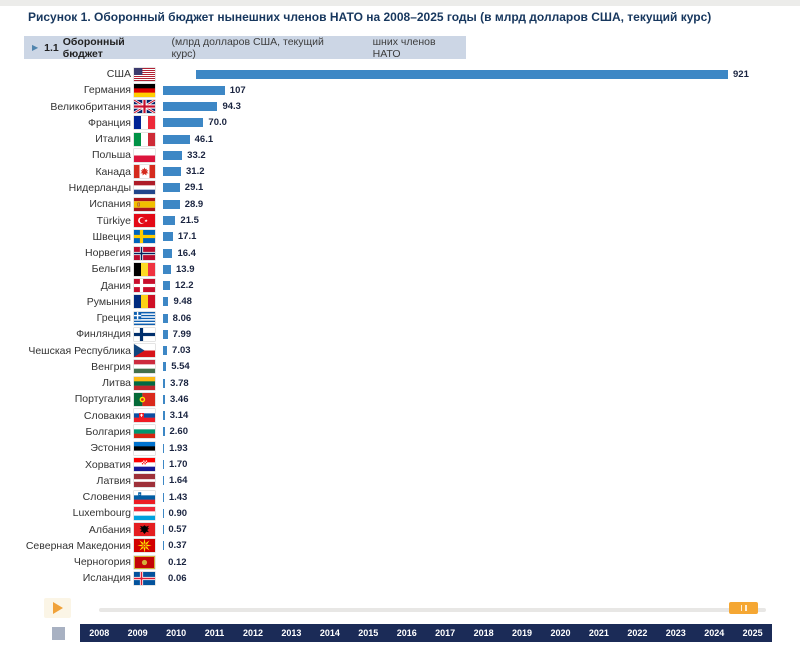 The width and height of the screenshot is (800, 656). What do you see at coordinates (478, 578) in the screenshot?
I see `bar-area: 0.06` at bounding box center [478, 578].